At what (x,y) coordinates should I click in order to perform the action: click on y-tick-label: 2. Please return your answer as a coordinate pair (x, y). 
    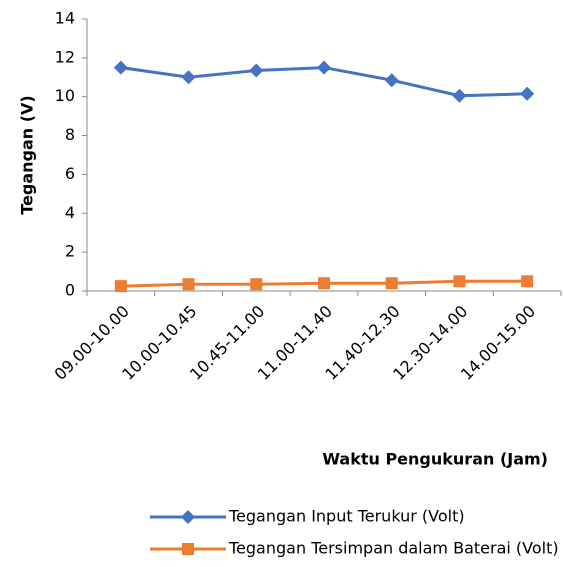
    Looking at the image, I should click on (70, 251).